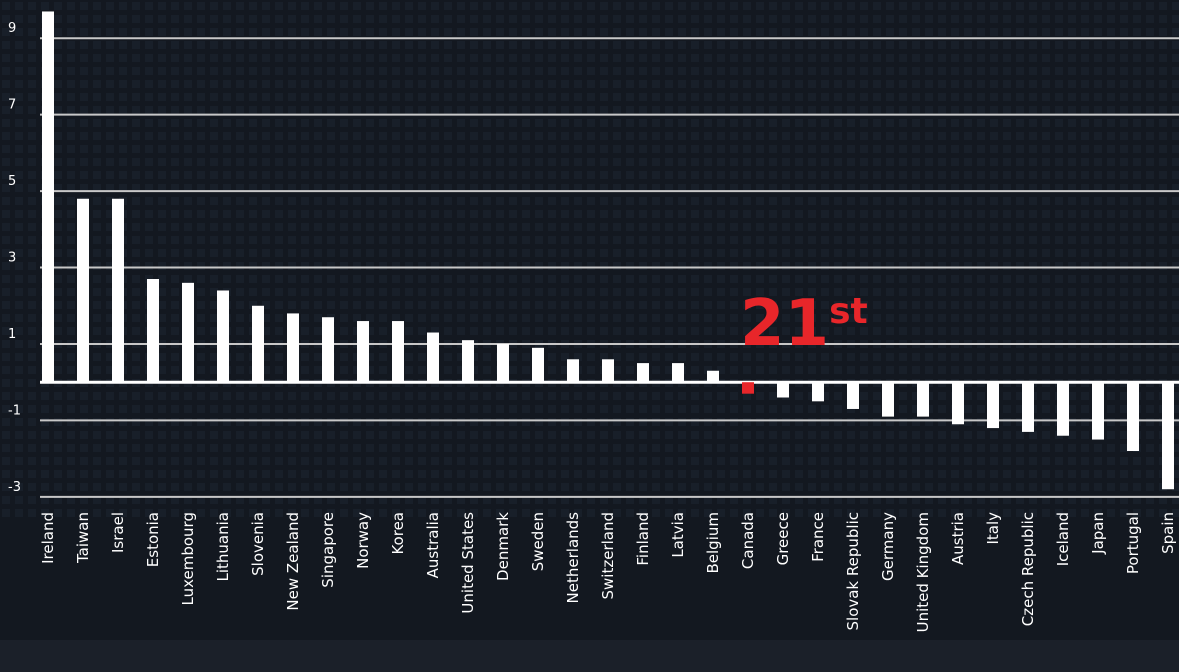 The width and height of the screenshot is (1179, 672). I want to click on x-tick-label: Singapore, so click(328, 550).